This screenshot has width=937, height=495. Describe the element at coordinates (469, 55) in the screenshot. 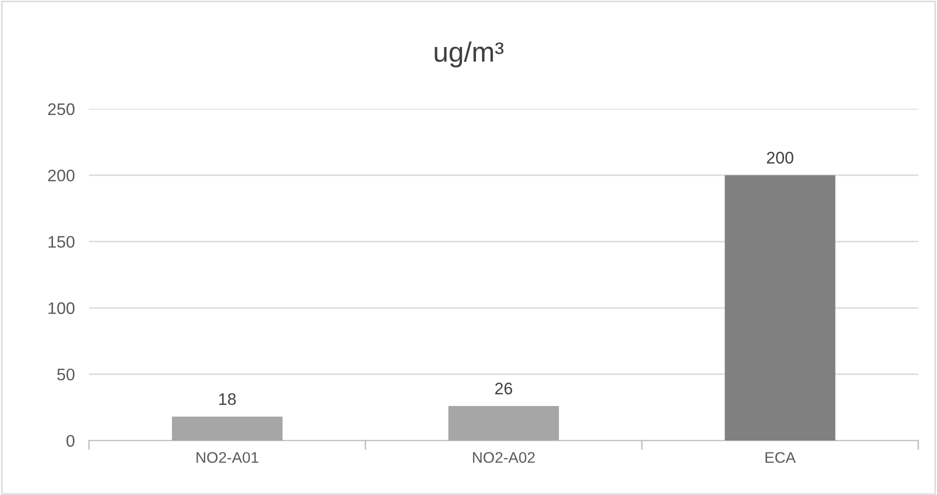

I see `chart-title: ug/m³` at that location.